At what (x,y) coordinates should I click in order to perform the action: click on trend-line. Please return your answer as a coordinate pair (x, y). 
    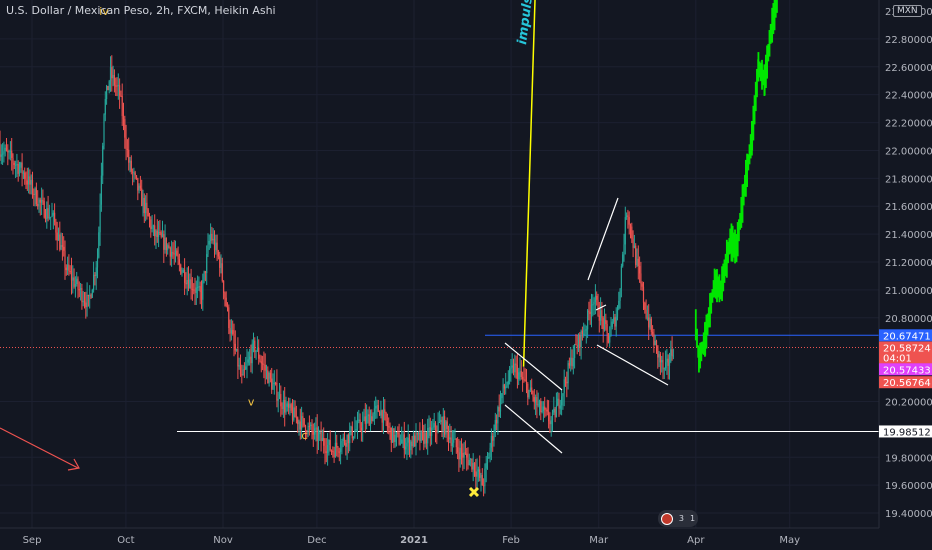
    Looking at the image, I should click on (529, 183).